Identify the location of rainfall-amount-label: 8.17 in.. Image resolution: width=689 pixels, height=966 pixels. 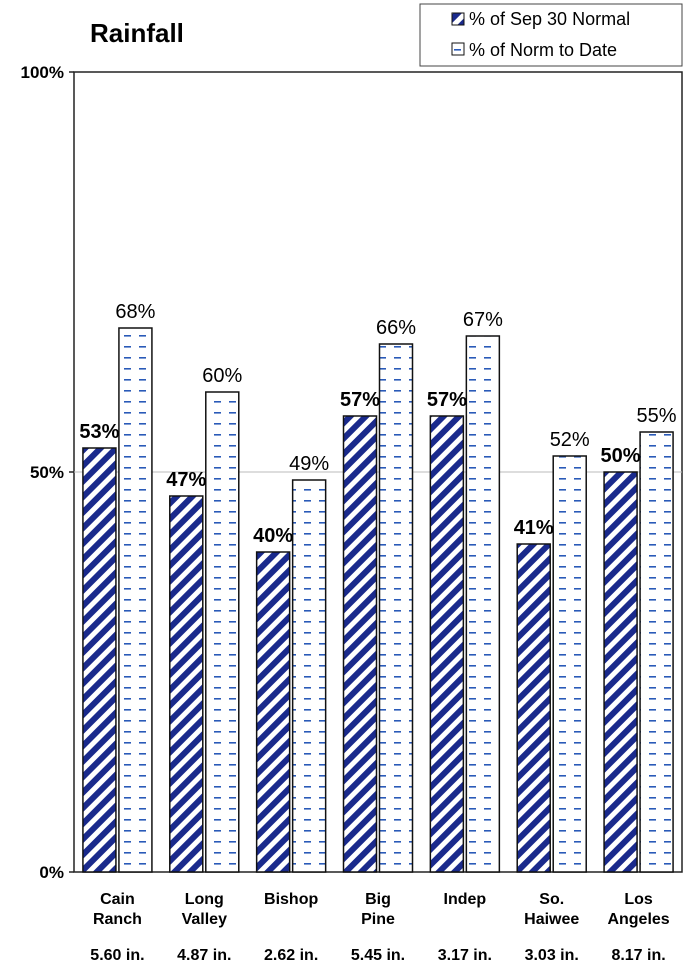
(638, 955).